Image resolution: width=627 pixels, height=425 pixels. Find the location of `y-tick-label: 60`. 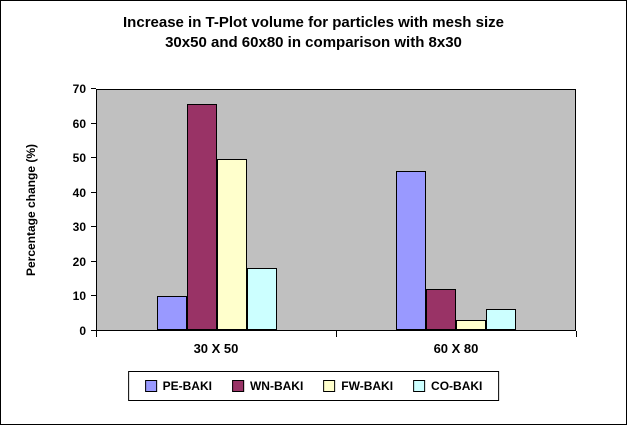

y-tick-label: 60 is located at coordinates (79, 123).